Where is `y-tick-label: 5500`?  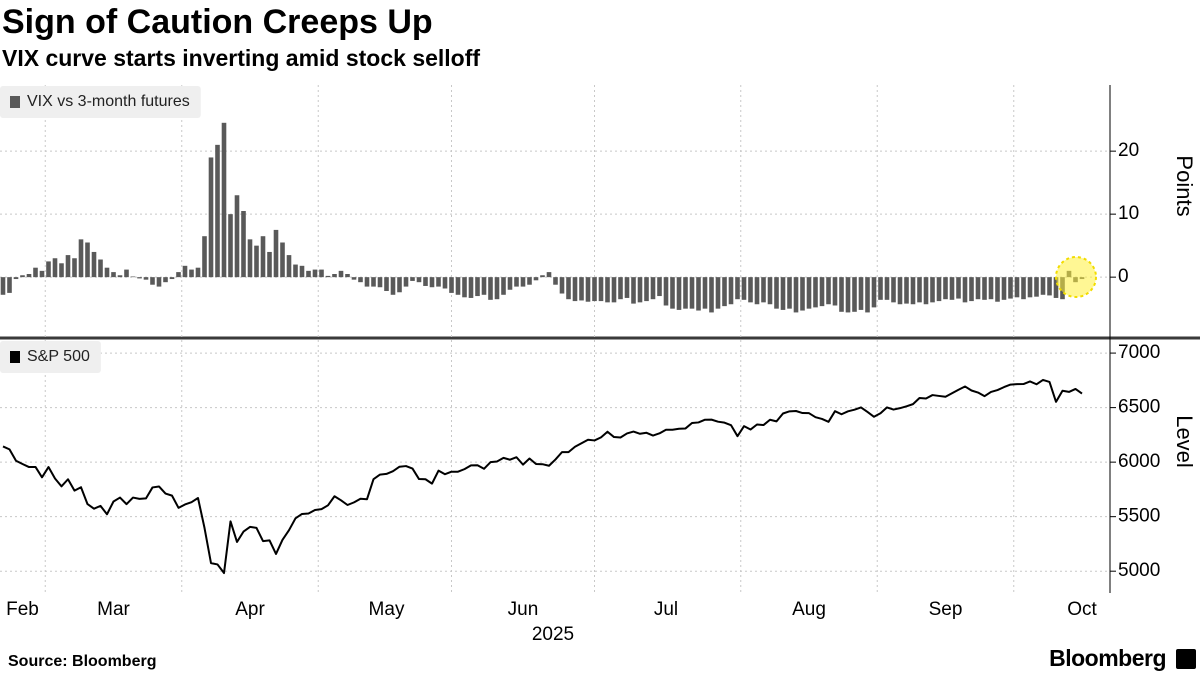 y-tick-label: 5500 is located at coordinates (1139, 516).